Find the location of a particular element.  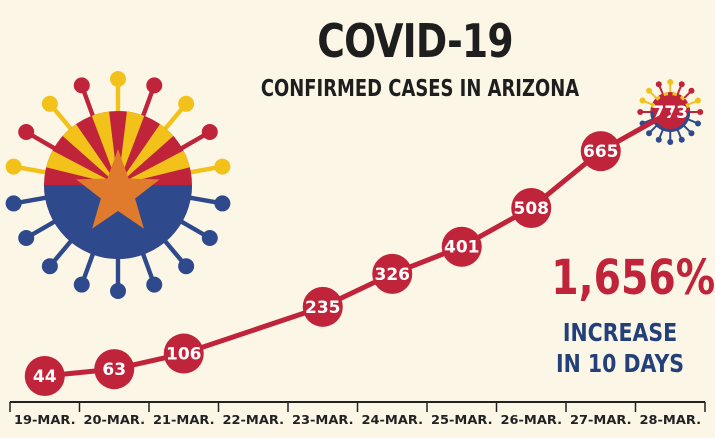

x-tick-label: 25-MAR. is located at coordinates (462, 419).